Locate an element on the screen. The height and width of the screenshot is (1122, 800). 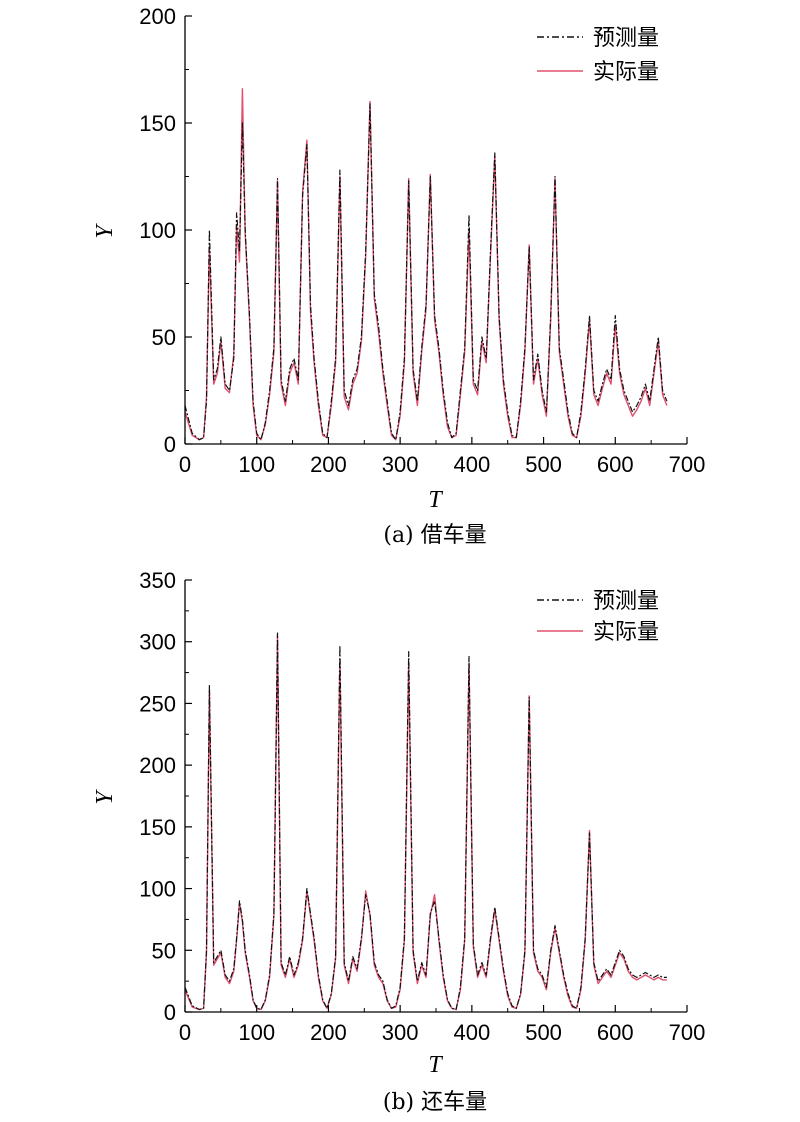
panel-caption: (b) 还车量 is located at coordinates (435, 1102).